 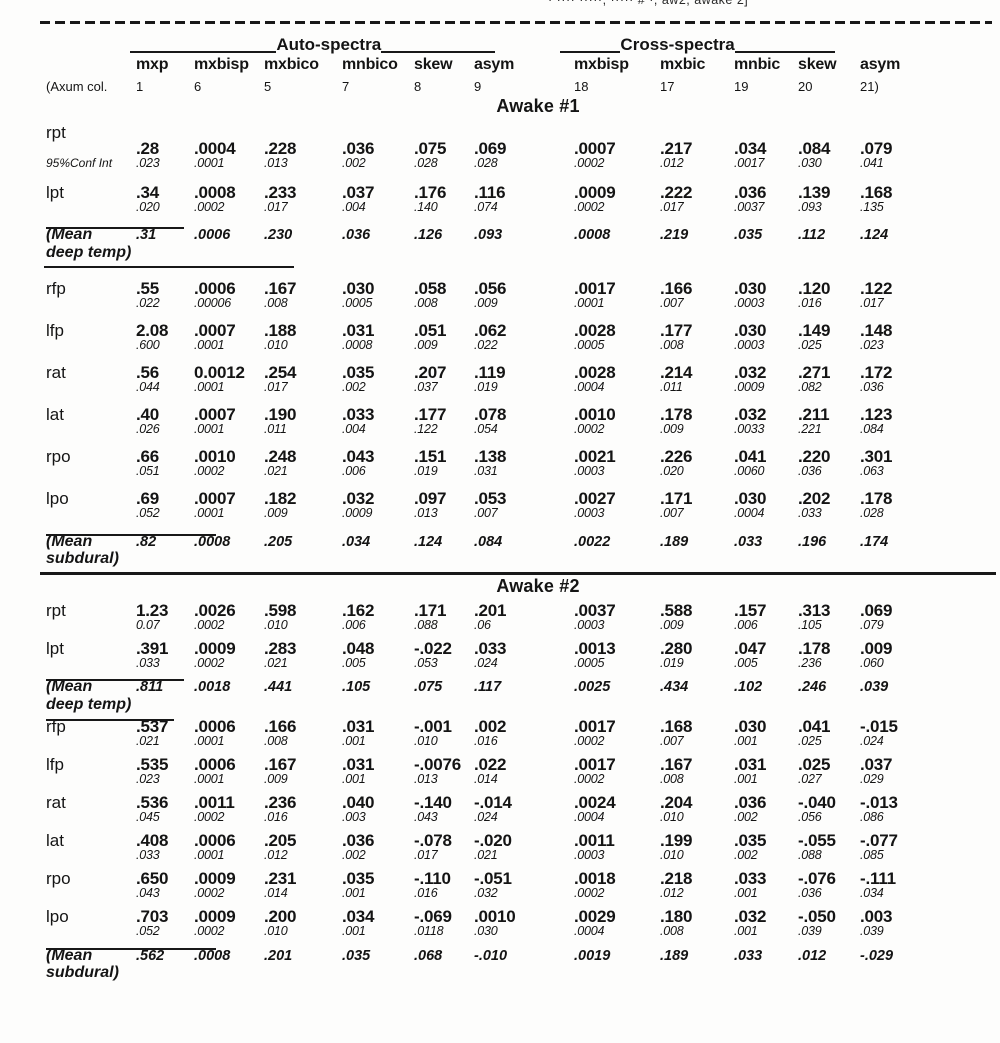 I want to click on mean-value: .189, so click(x=674, y=955).